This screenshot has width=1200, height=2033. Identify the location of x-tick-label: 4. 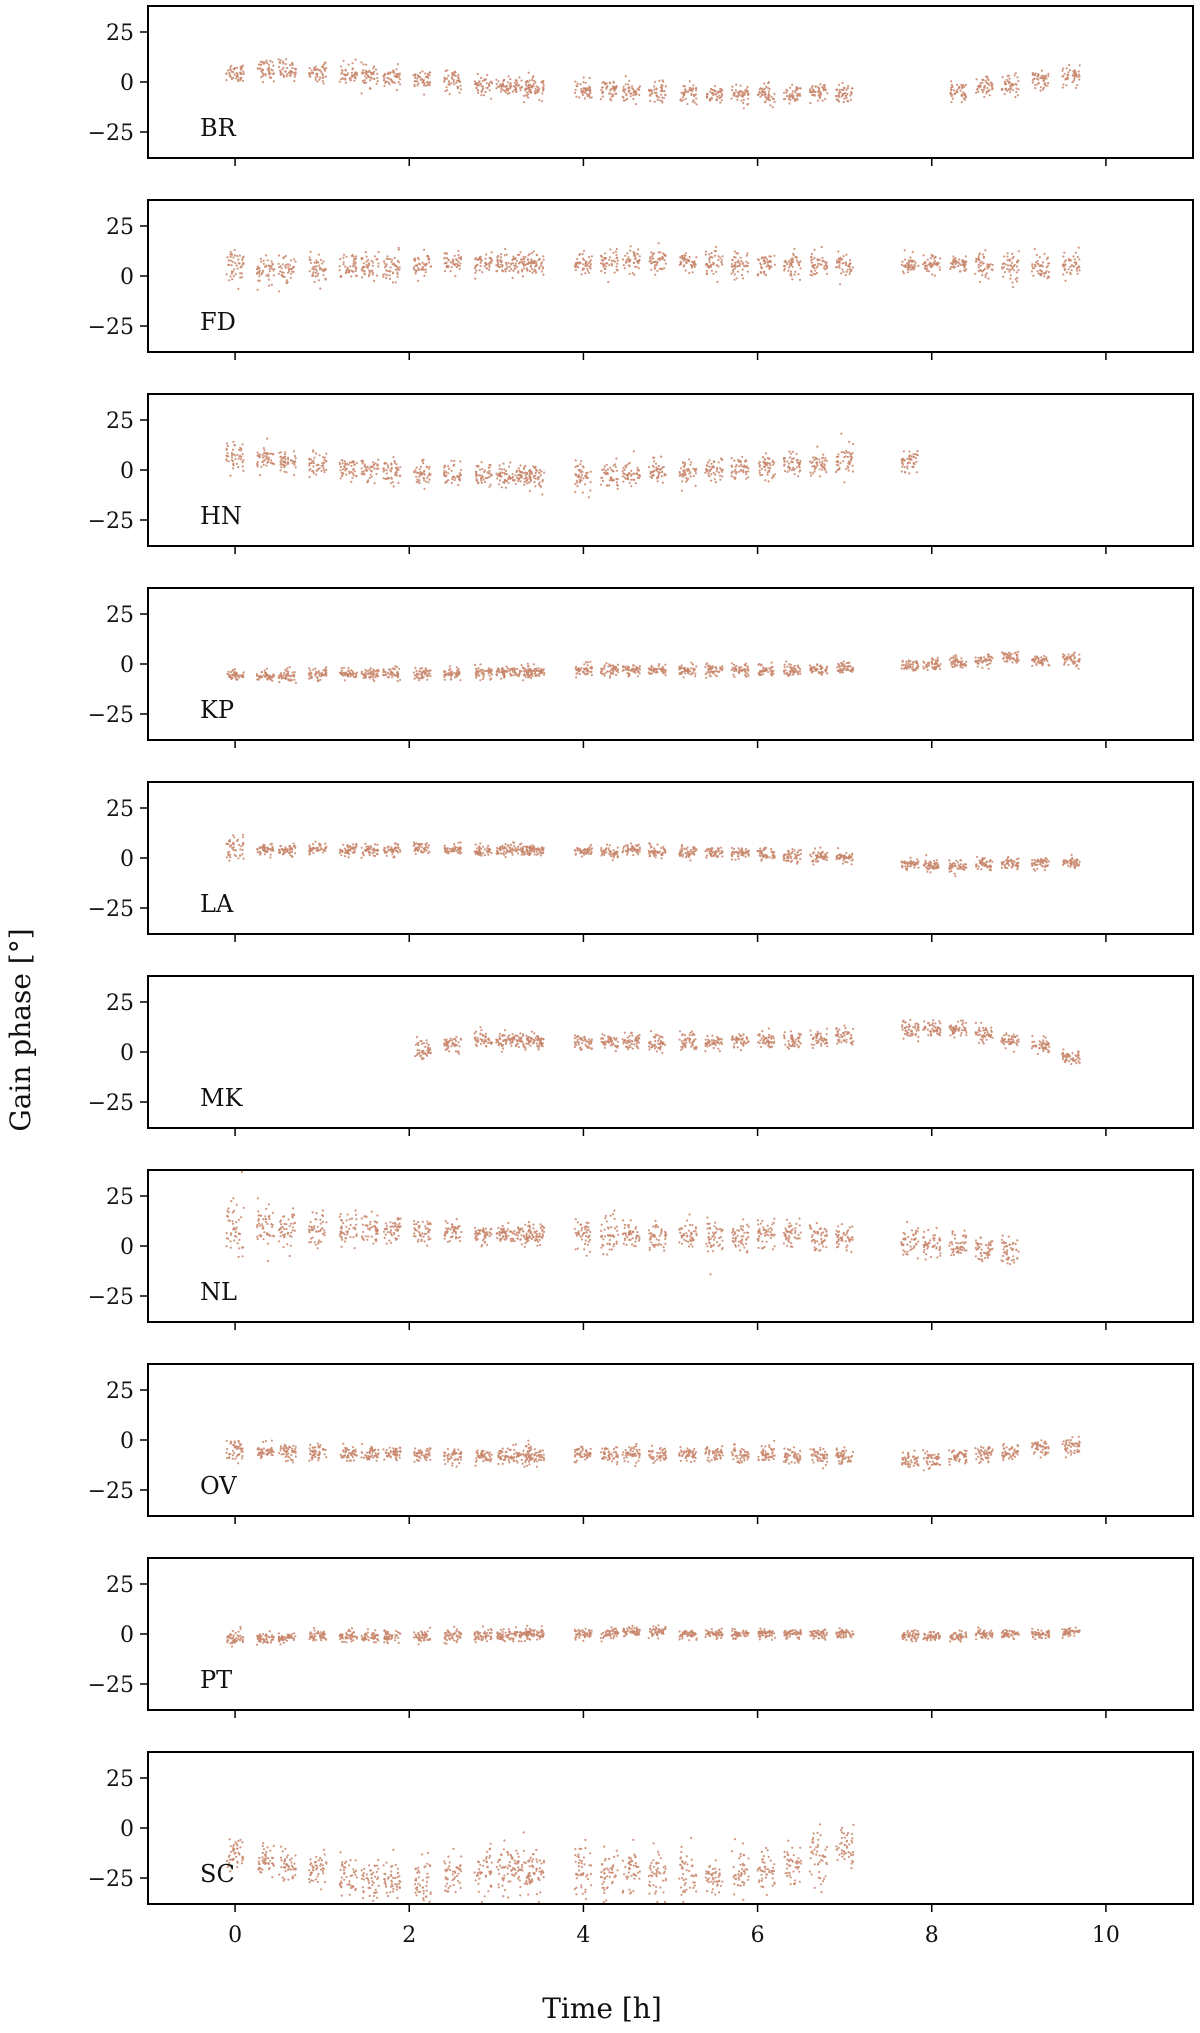
(583, 1935).